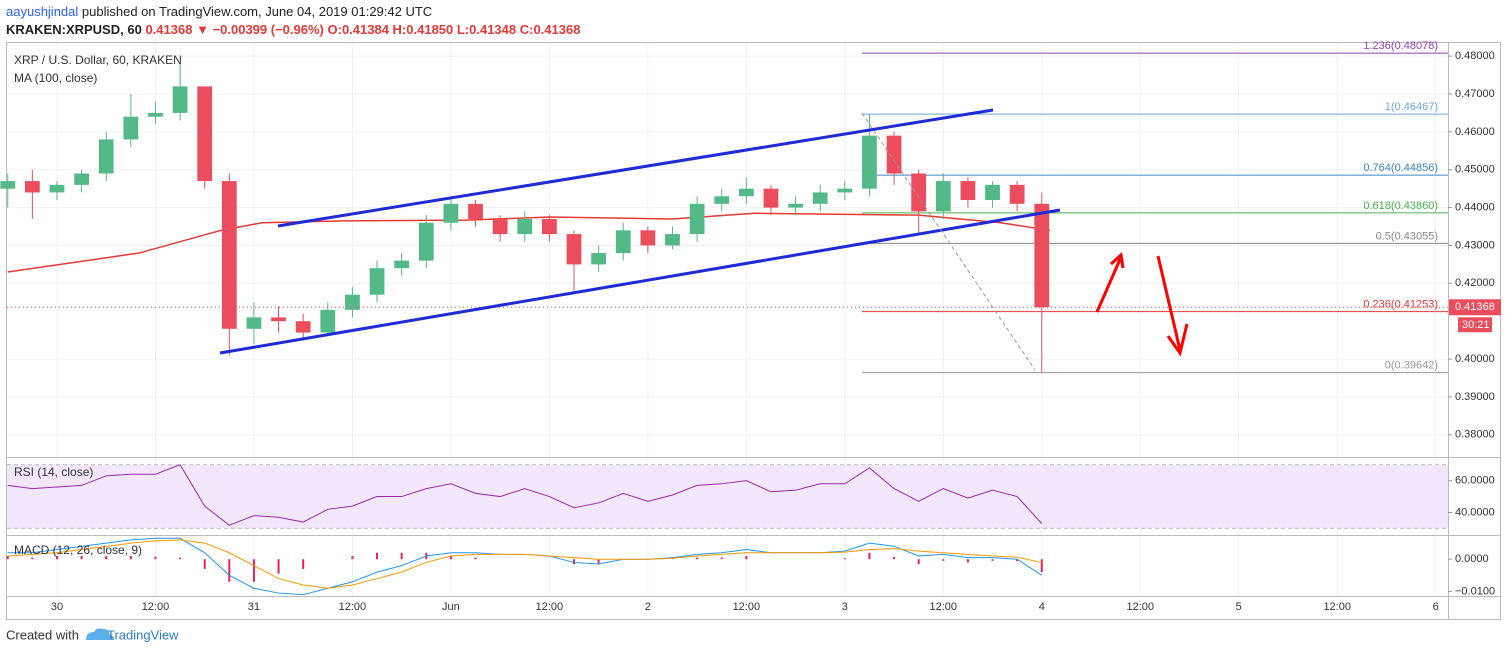 This screenshot has width=1508, height=654. Describe the element at coordinates (648, 607) in the screenshot. I see `x-tick-label: 2` at that location.